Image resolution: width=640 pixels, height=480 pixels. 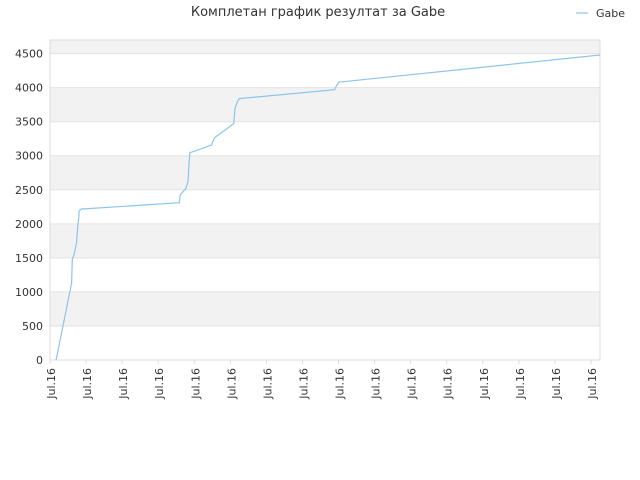 What do you see at coordinates (29, 258) in the screenshot?
I see `y-tick-label: 1500` at bounding box center [29, 258].